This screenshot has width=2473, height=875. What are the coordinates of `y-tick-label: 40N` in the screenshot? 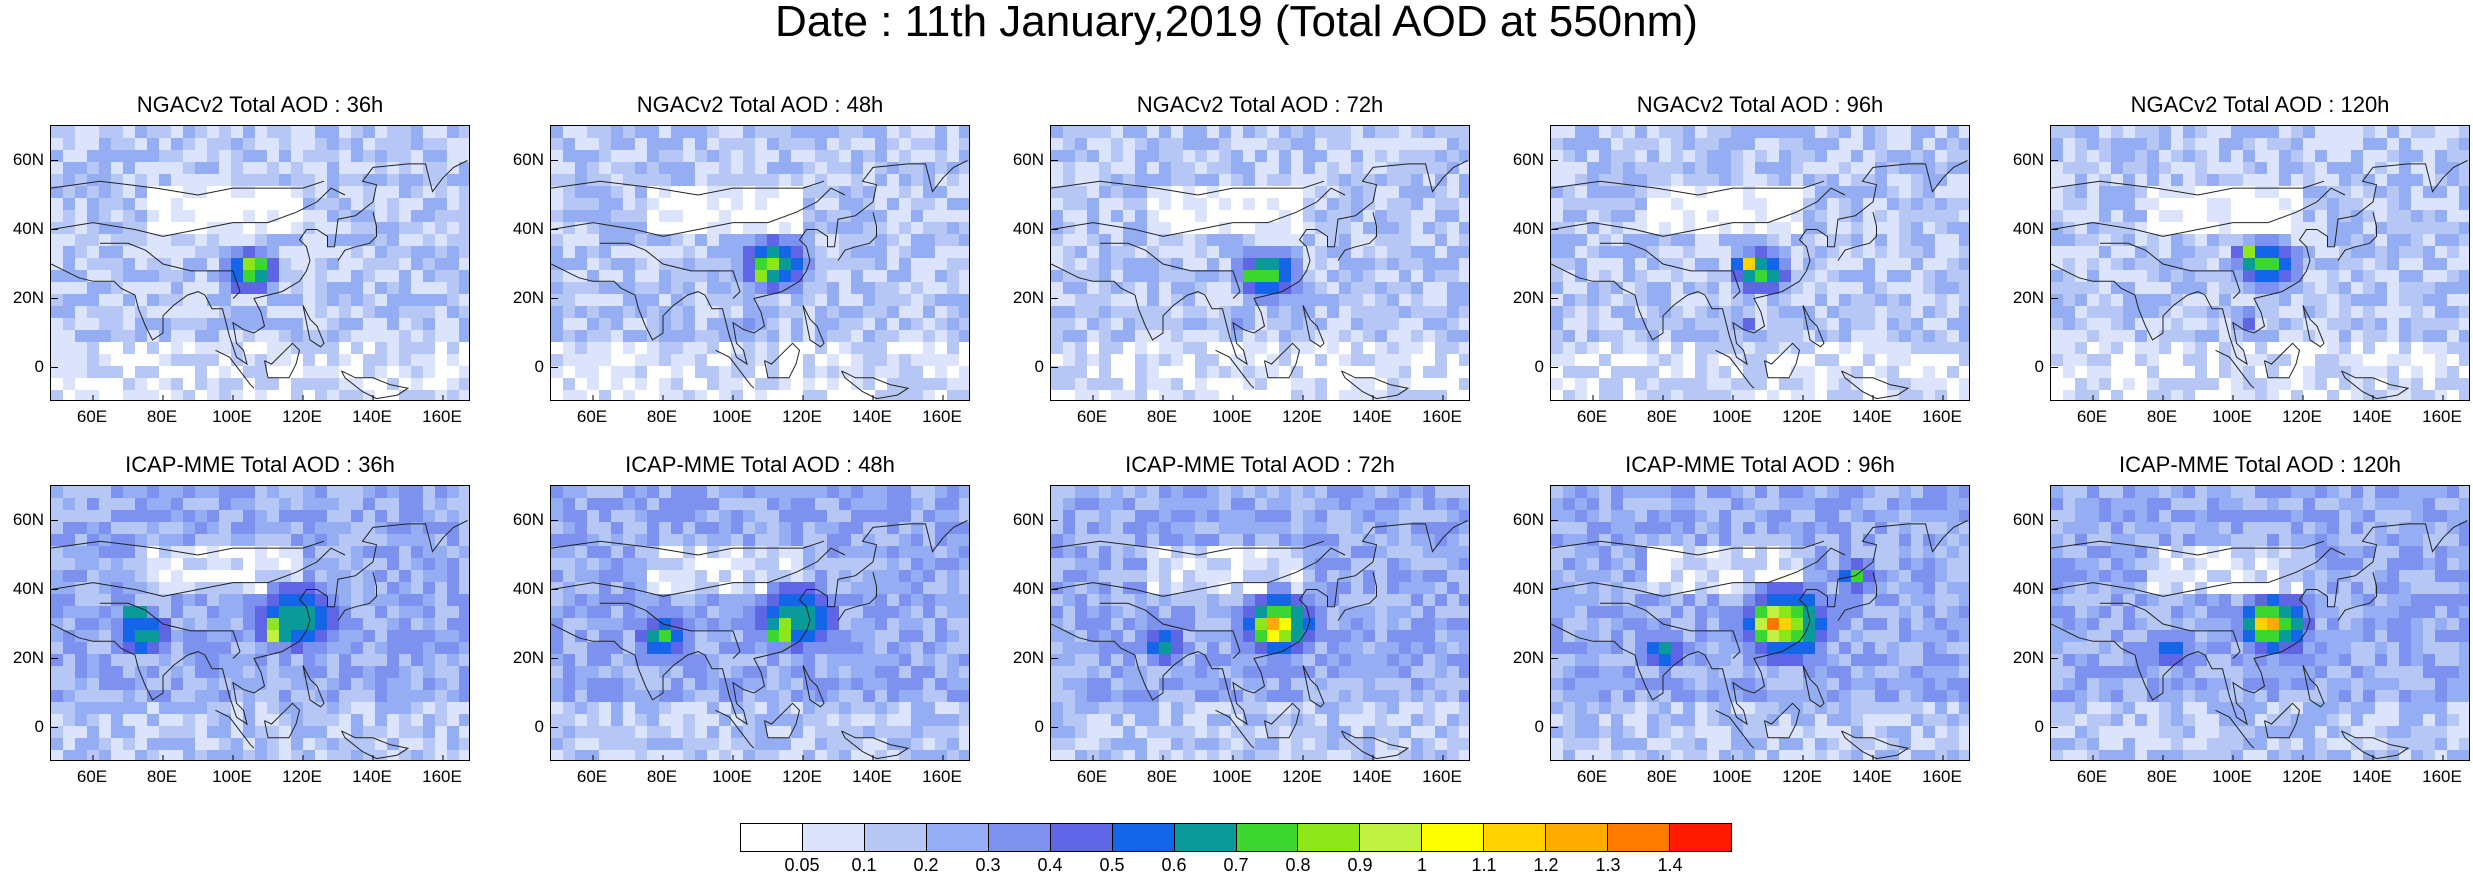 It's located at (1022, 229).